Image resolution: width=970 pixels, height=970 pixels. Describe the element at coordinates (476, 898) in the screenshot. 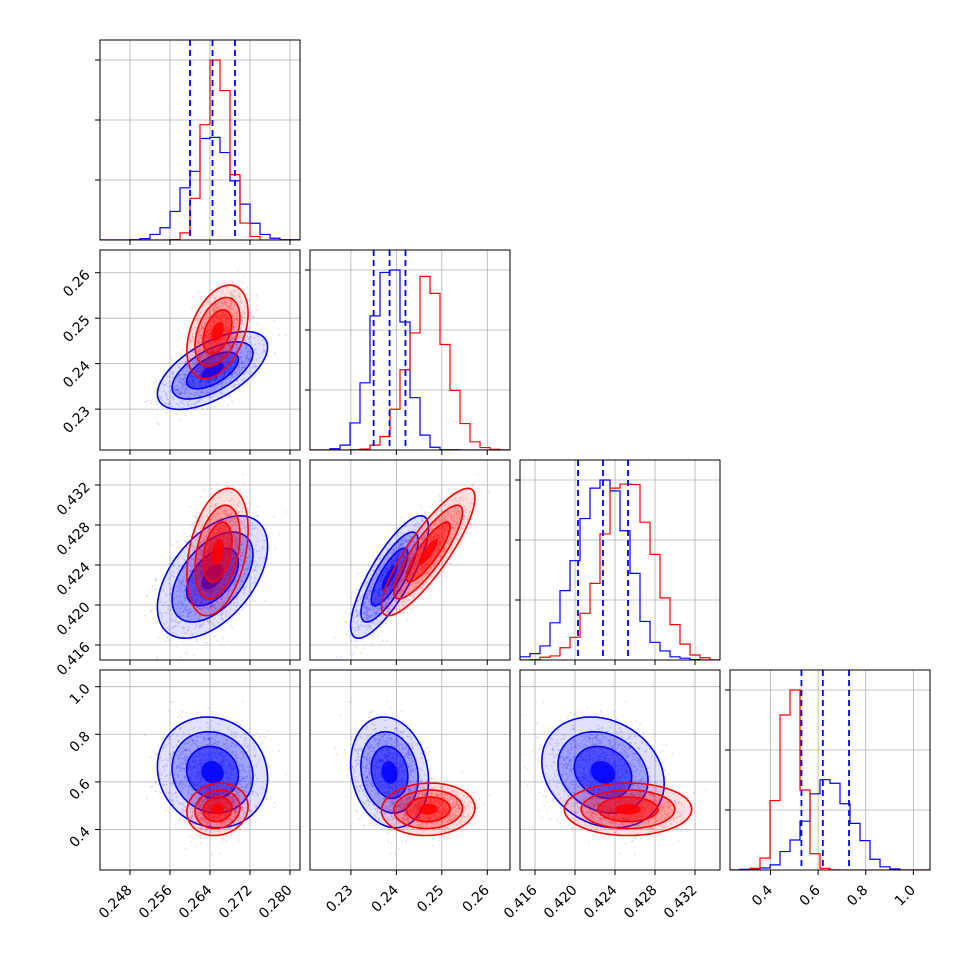

I see `x-tick-label: 0.26` at that location.